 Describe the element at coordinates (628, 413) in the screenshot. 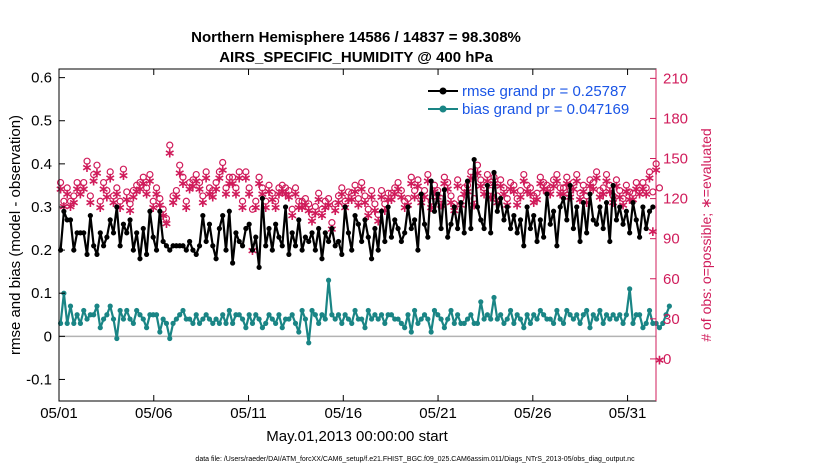

I see `x-tick-label: 05/31` at that location.